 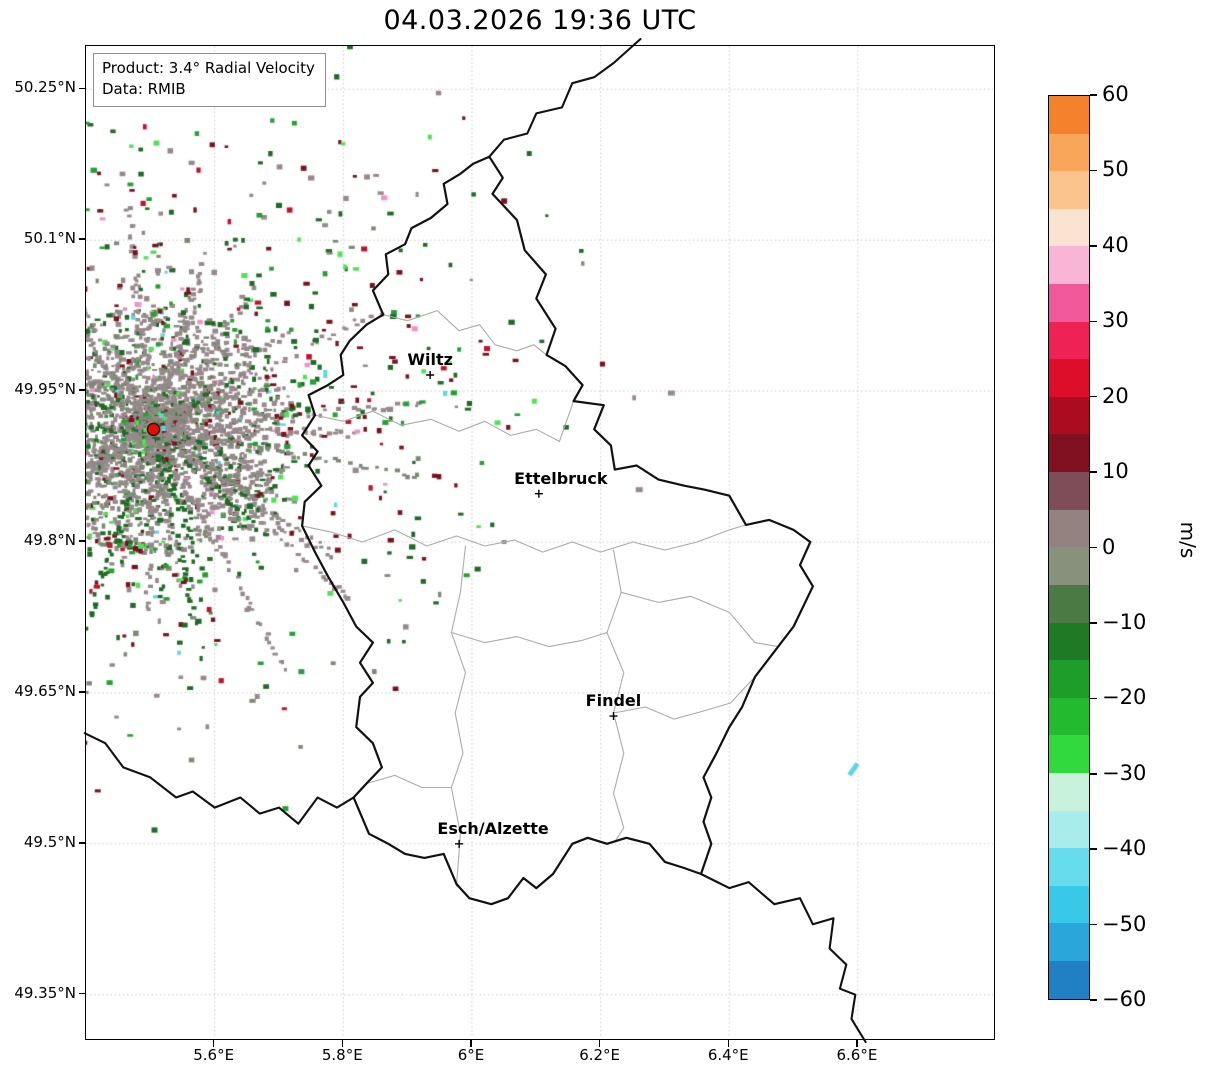 What do you see at coordinates (49, 238) in the screenshot?
I see `lat-tick-label: 50.1°N` at bounding box center [49, 238].